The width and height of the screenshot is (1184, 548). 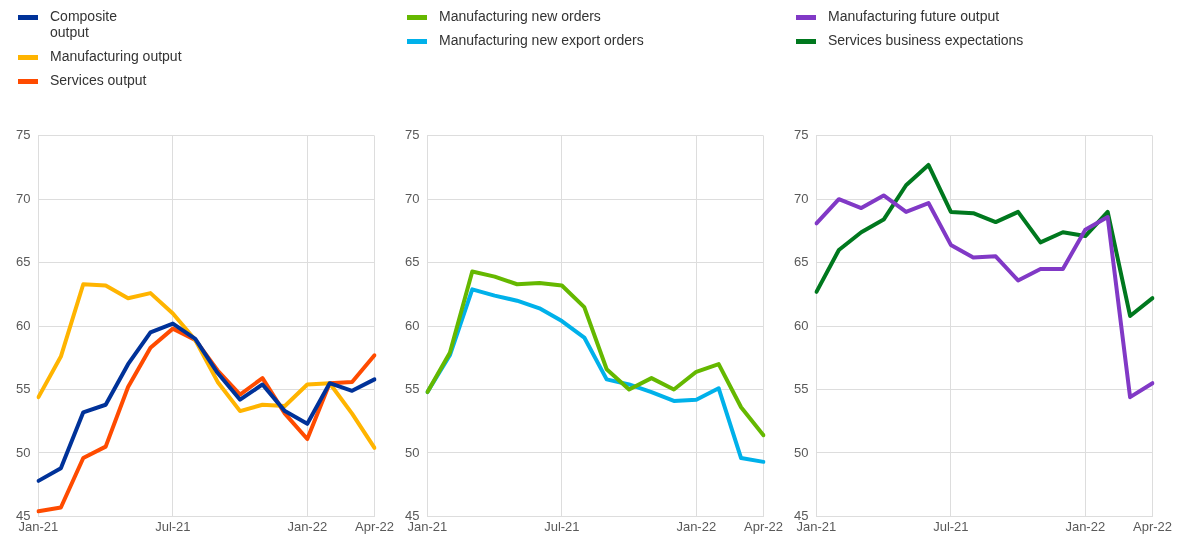 What do you see at coordinates (98, 80) in the screenshot?
I see `legend-label: Services output` at bounding box center [98, 80].